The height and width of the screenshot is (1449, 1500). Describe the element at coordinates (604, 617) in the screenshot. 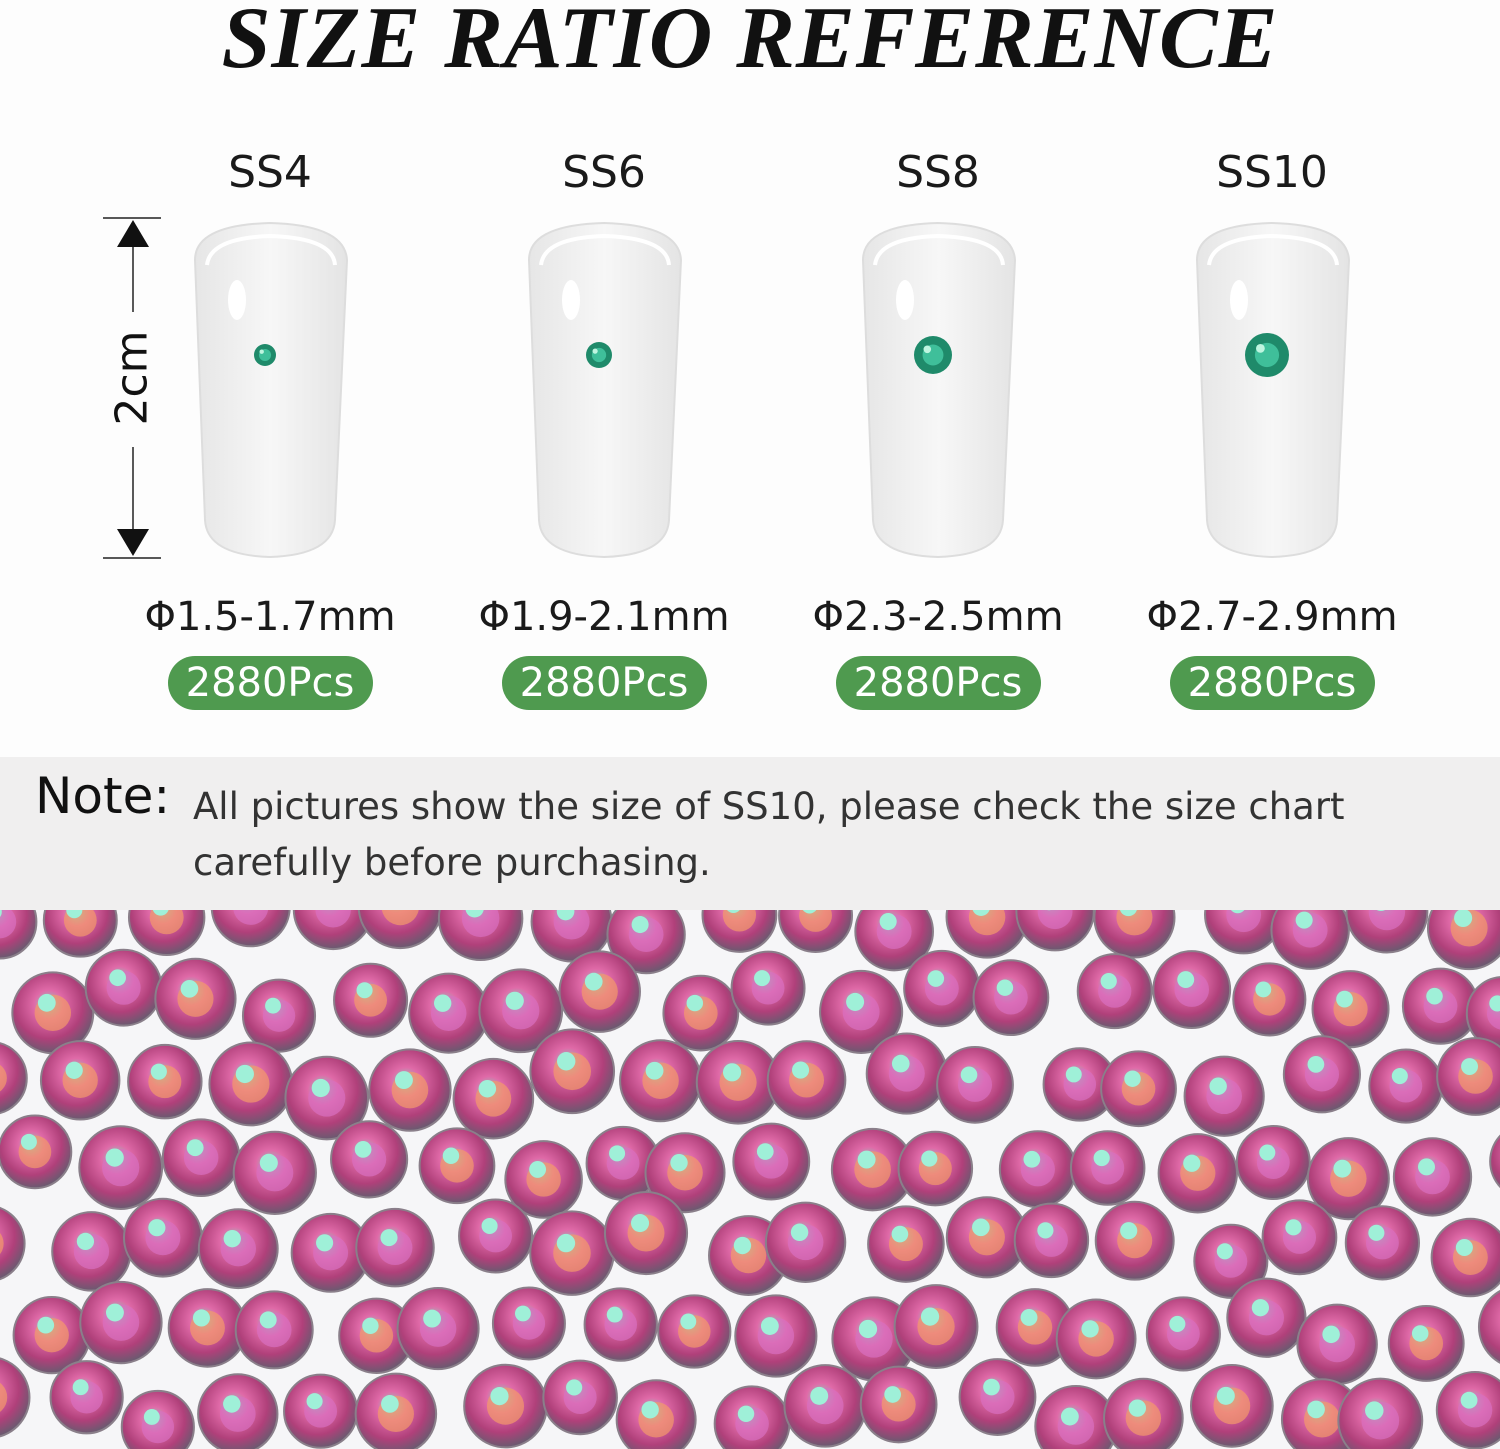

I see `diameter-label: Φ1.9-2.1mm` at that location.